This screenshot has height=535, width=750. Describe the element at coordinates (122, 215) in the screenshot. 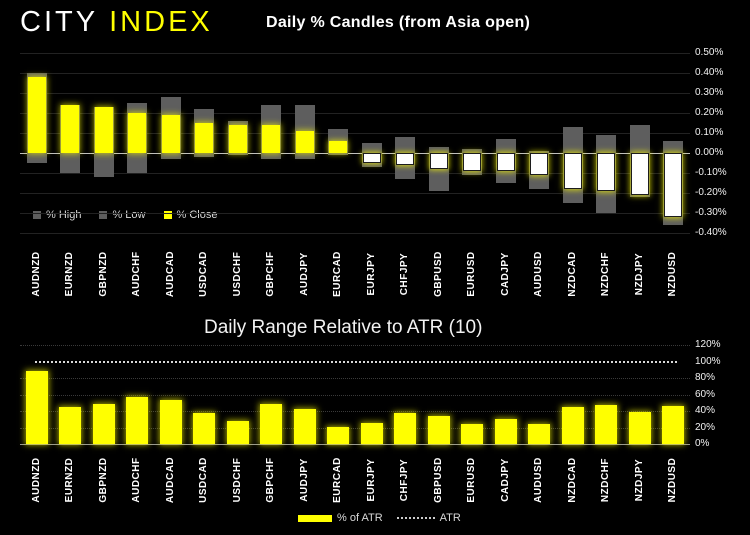

I see `legend-item-low: % Low` at that location.